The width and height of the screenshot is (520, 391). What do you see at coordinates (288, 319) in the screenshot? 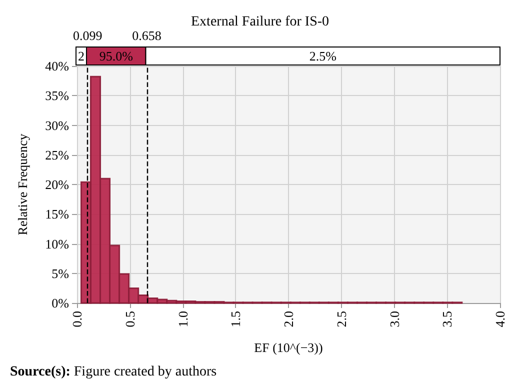
I see `x-tick-label: 2.0` at bounding box center [288, 319].